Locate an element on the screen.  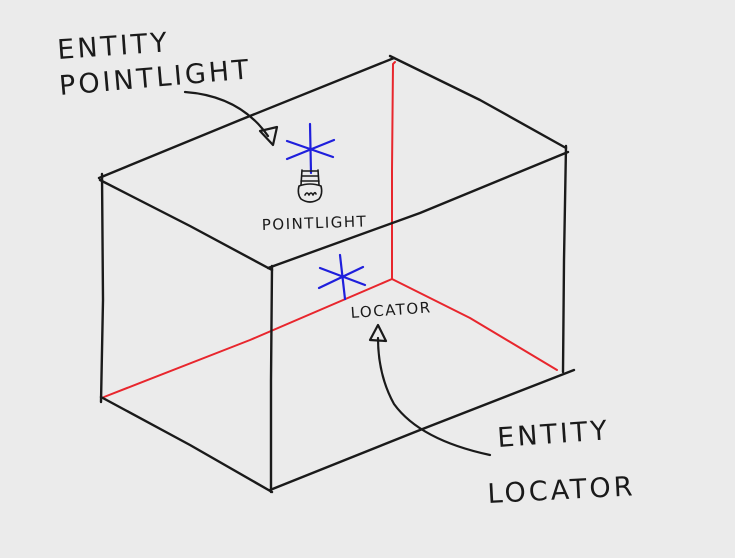
locator-callout-line1: ENTITY is located at coordinates (553, 434).